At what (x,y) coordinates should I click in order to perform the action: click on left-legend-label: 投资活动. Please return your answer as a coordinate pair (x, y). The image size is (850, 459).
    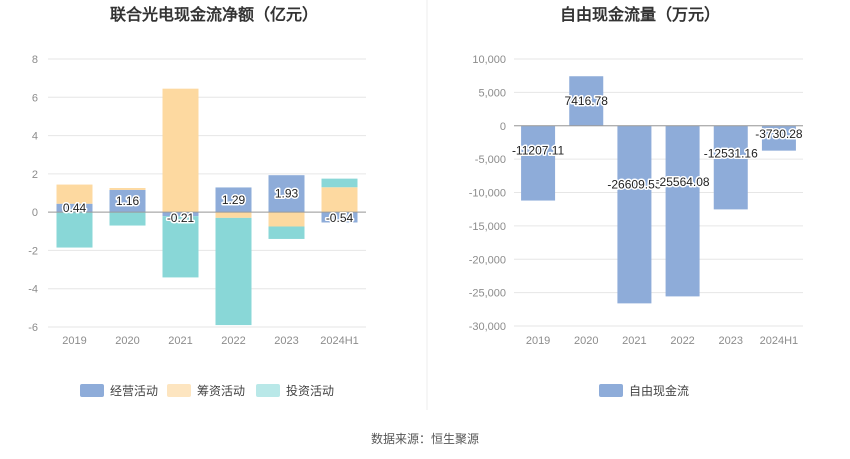
    Looking at the image, I should click on (310, 390).